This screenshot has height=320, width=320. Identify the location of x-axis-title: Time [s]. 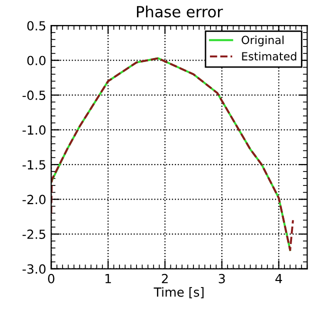
(179, 292).